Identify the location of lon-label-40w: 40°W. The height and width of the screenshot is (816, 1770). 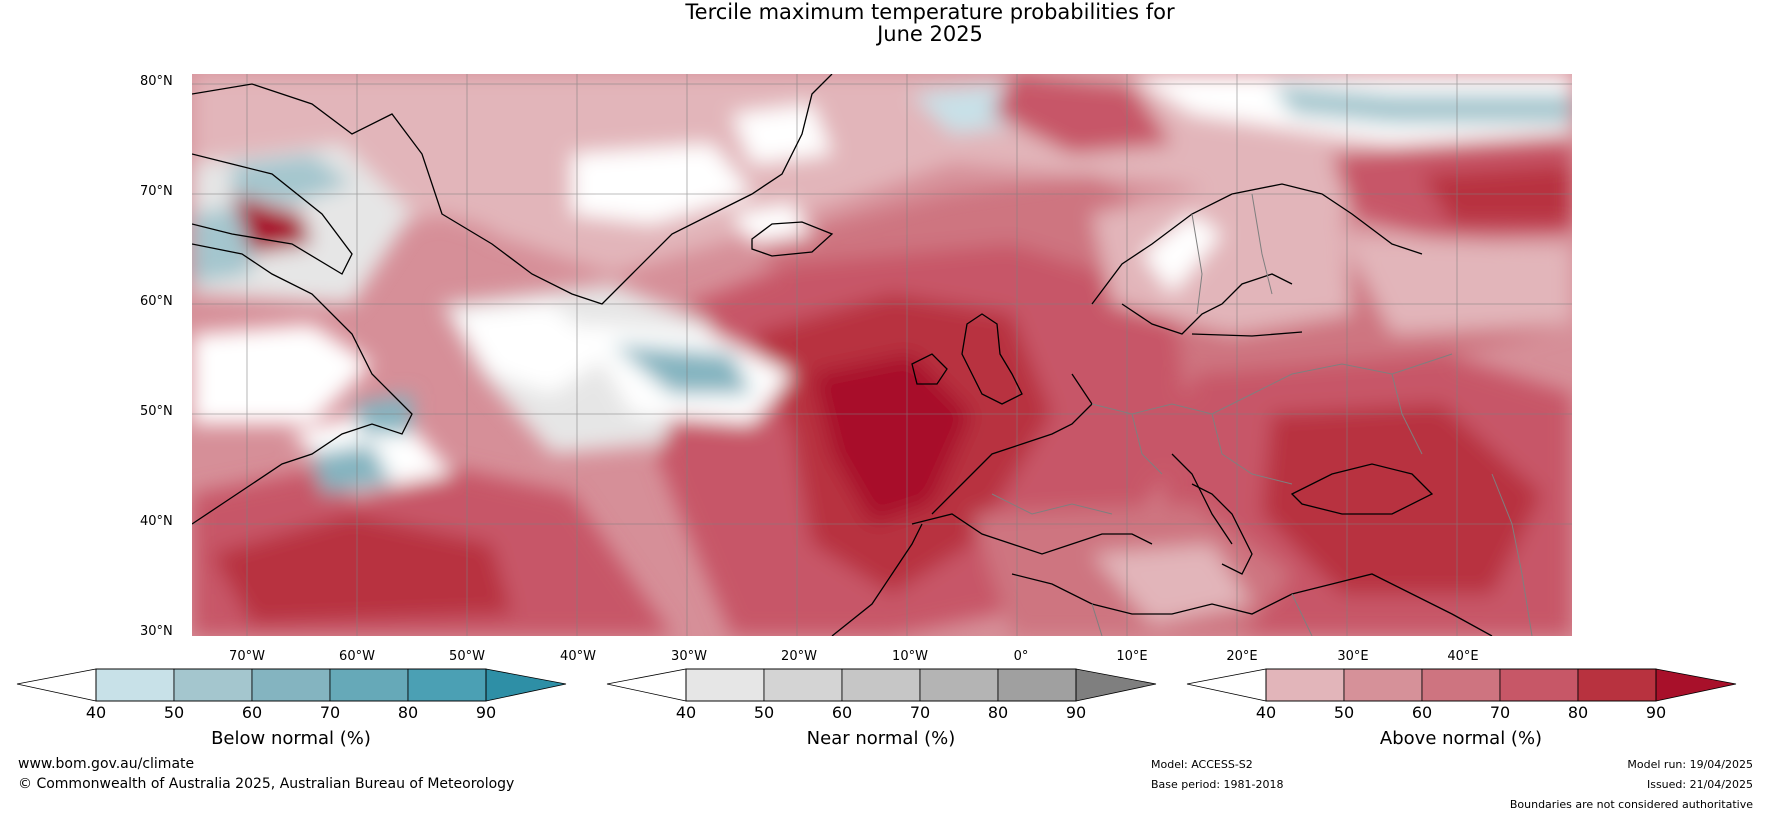
(578, 656).